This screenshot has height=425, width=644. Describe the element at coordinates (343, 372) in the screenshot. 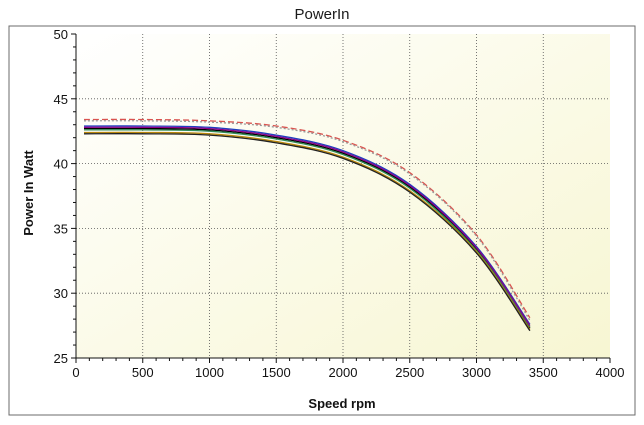

I see `x-tick-label: 2000` at that location.